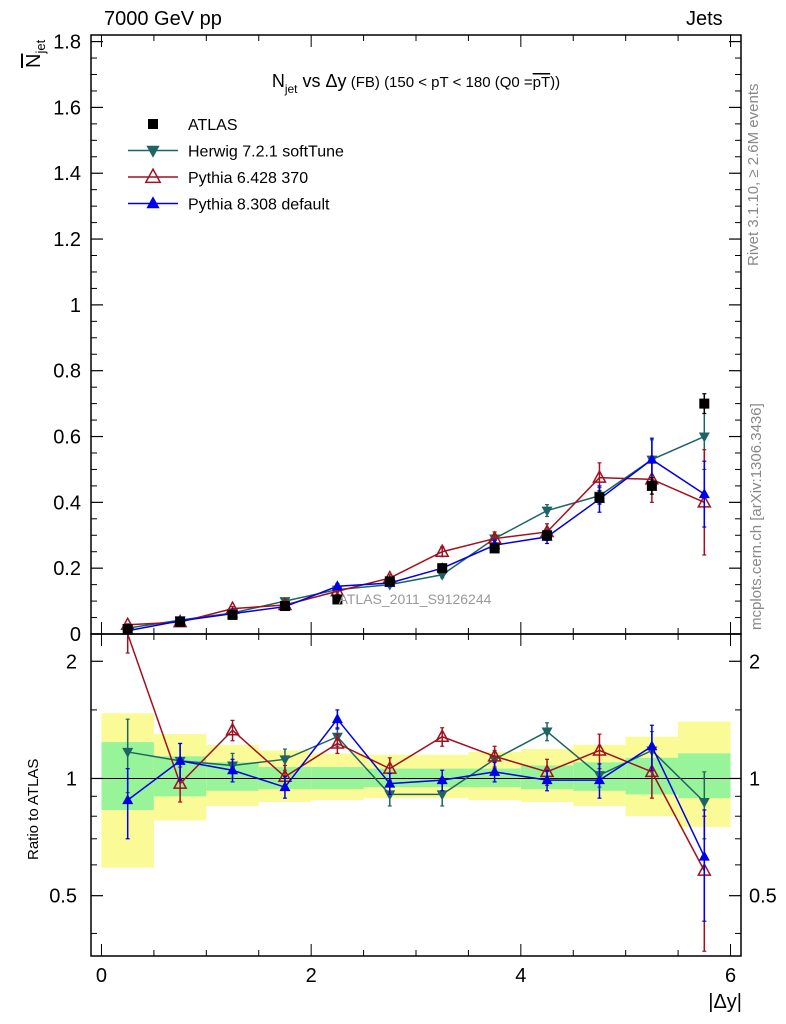  I want to click on header-right: Jets, so click(704, 19).